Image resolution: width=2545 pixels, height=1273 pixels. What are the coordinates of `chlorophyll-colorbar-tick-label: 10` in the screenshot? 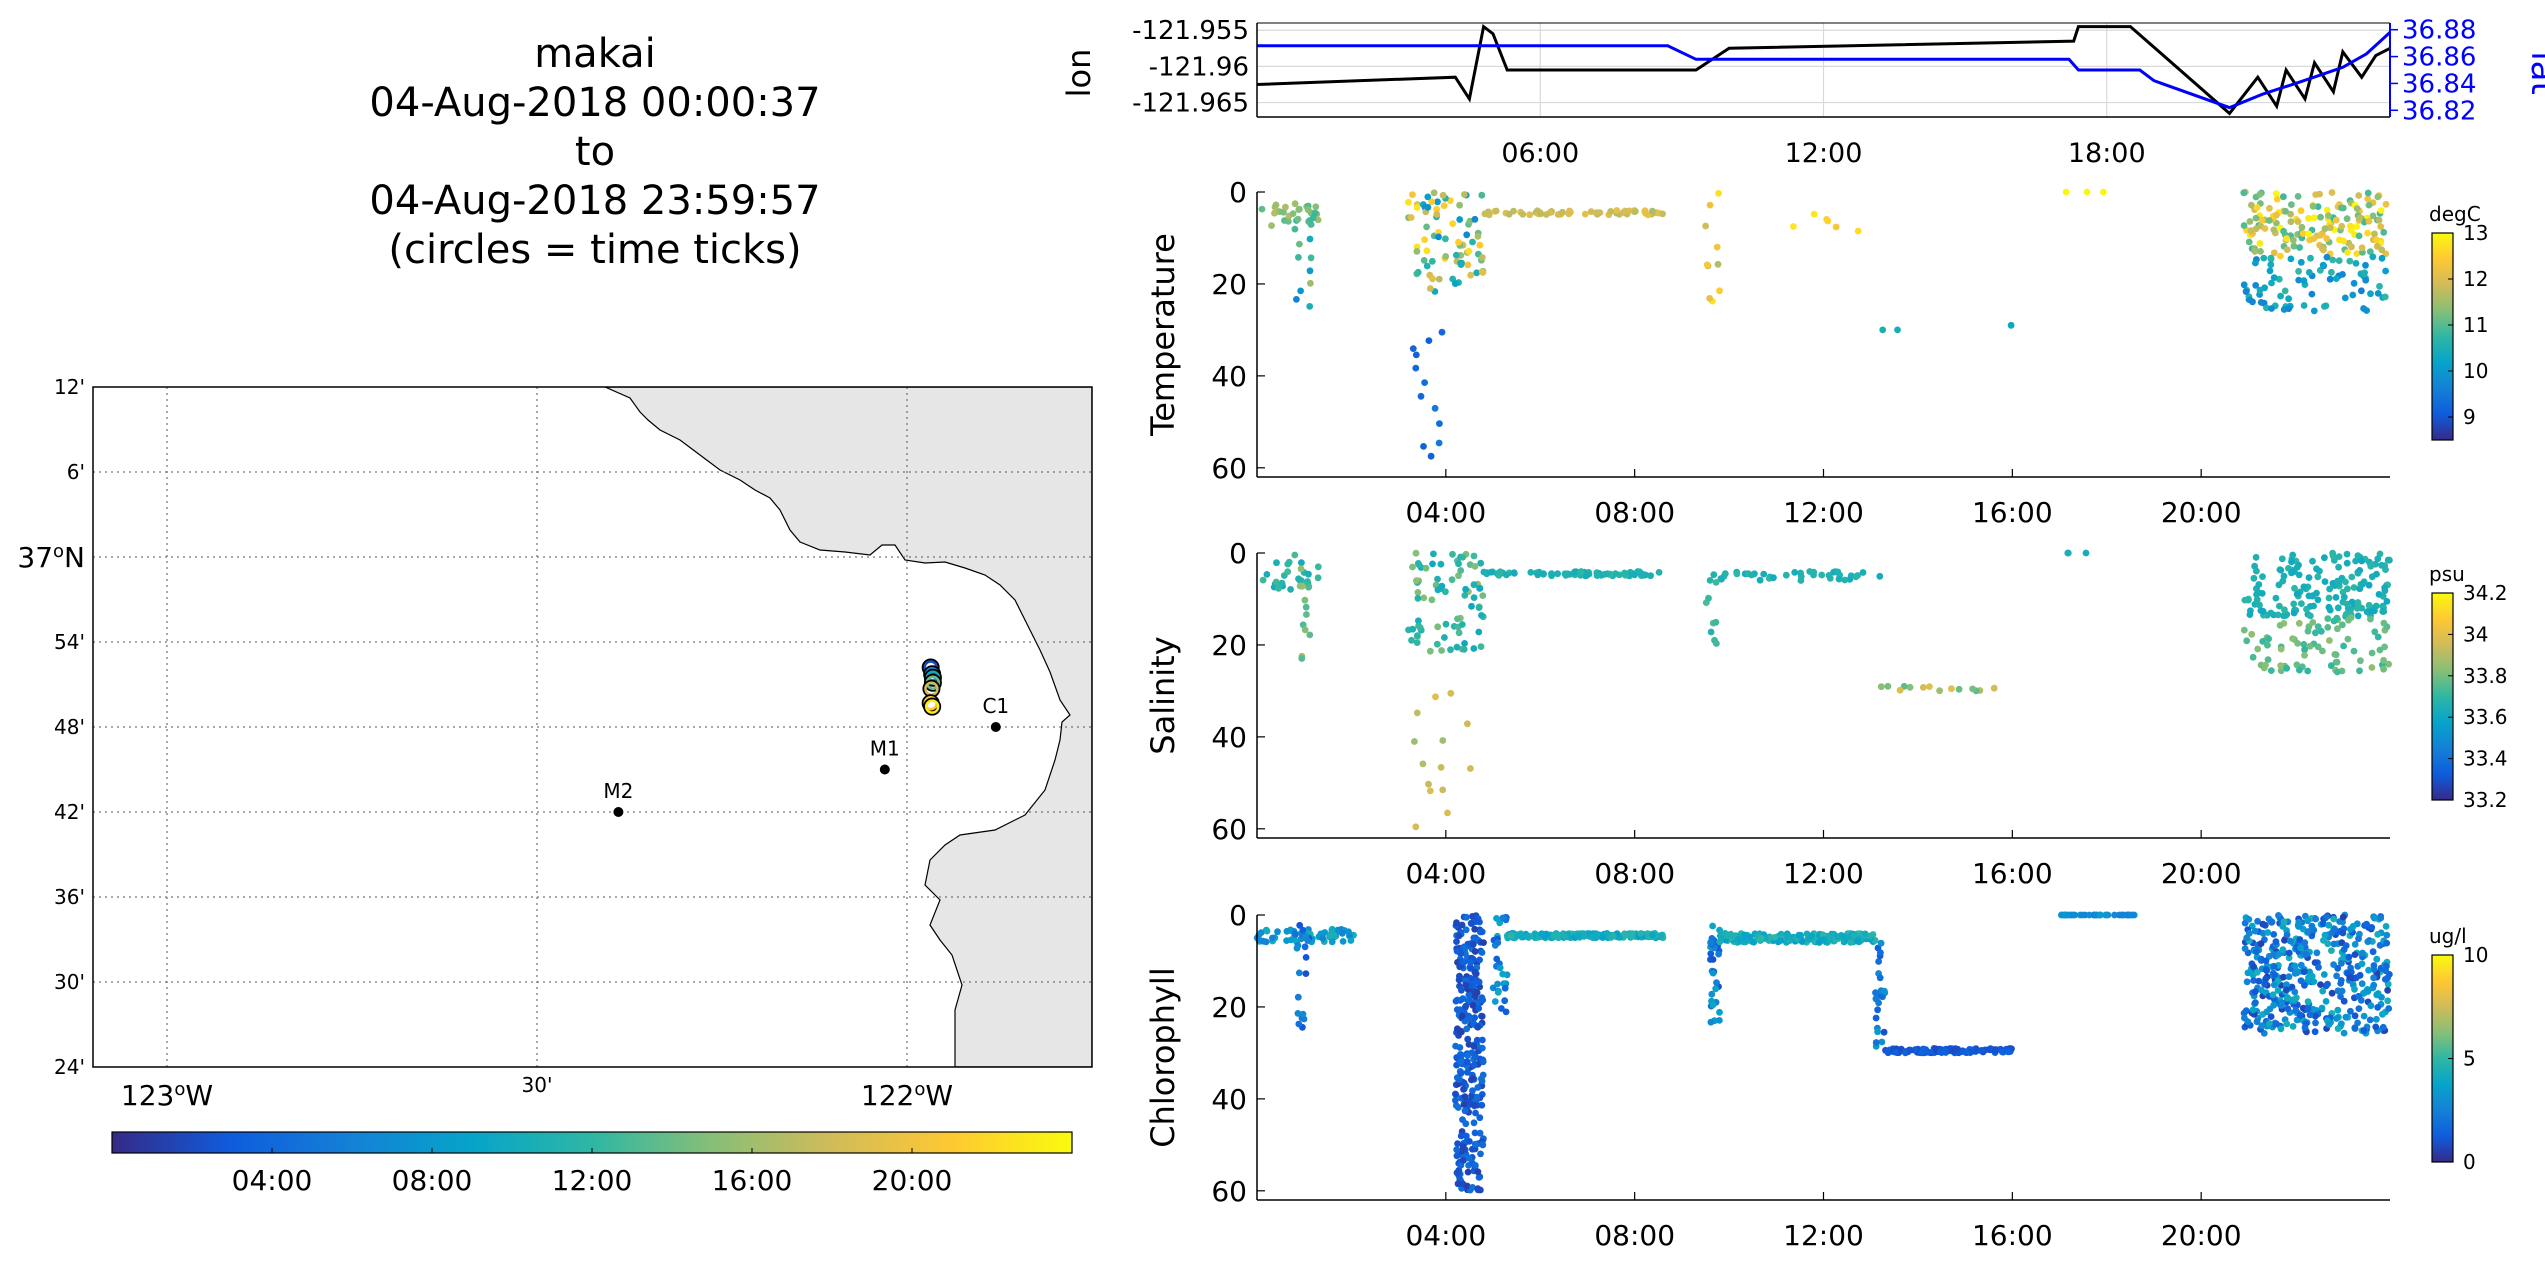 It's located at (2475, 955).